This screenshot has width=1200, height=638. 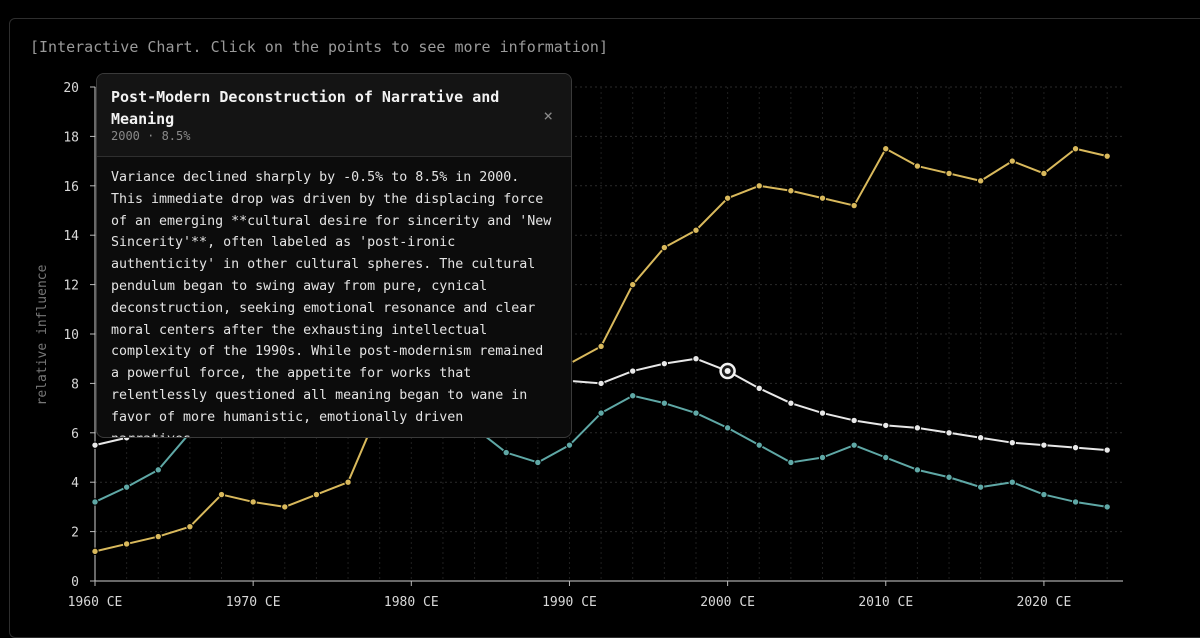 I want to click on tooltip-meta: 2000 · 8.5%, so click(x=151, y=136).